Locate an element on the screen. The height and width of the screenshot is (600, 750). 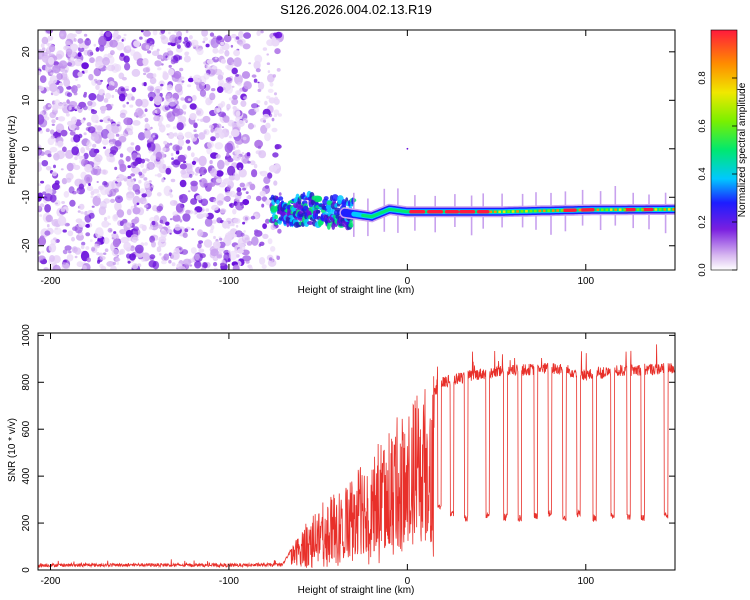
y-tick-label: 0 is located at coordinates (26, 149).